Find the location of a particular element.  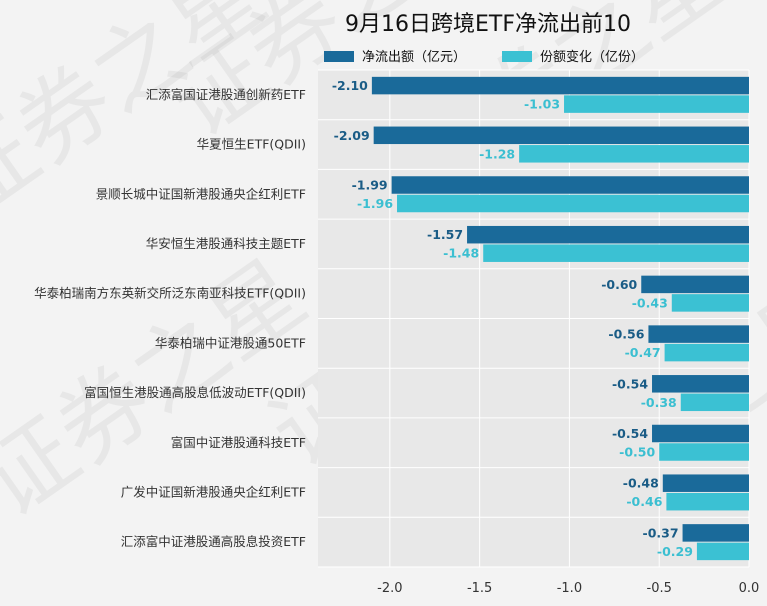

data-label-net-outflow: -0.37 is located at coordinates (661, 532).